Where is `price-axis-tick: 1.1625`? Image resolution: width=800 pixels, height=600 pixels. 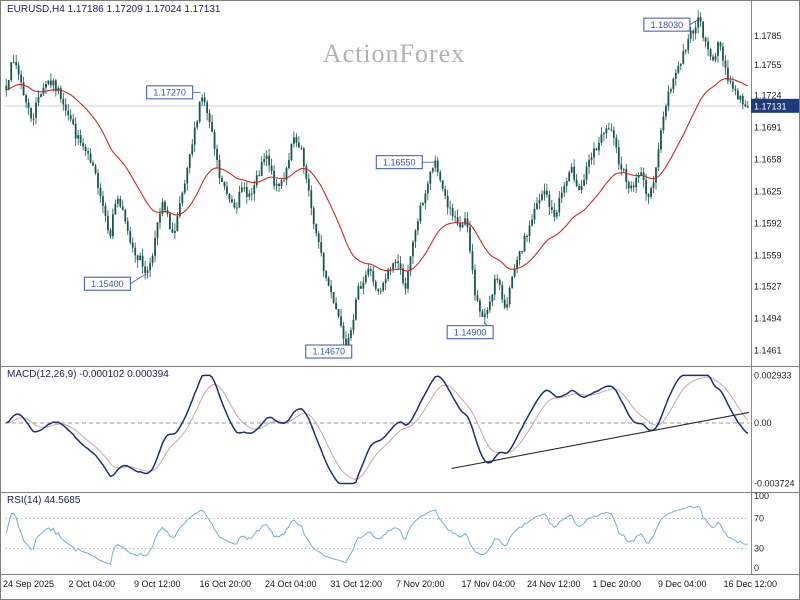 price-axis-tick: 1.1625 is located at coordinates (768, 191).